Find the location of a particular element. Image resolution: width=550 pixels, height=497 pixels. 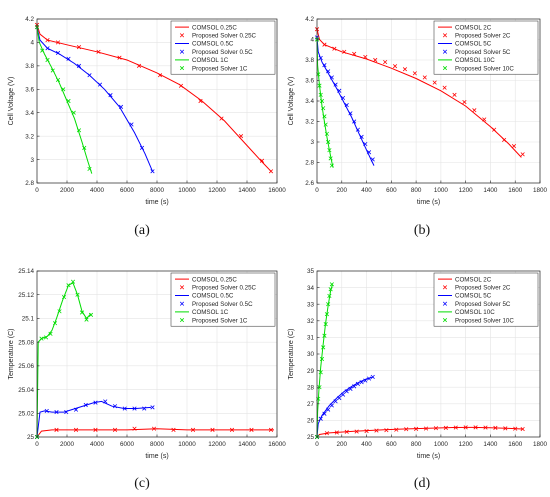

y-axis-label: Cell Voltage (V) is located at coordinates (291, 101).